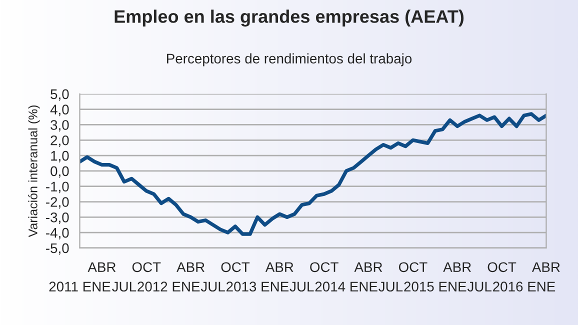 This screenshot has height=325, width=578. Describe the element at coordinates (57, 203) in the screenshot. I see `y-tick-label: -2,0` at that location.